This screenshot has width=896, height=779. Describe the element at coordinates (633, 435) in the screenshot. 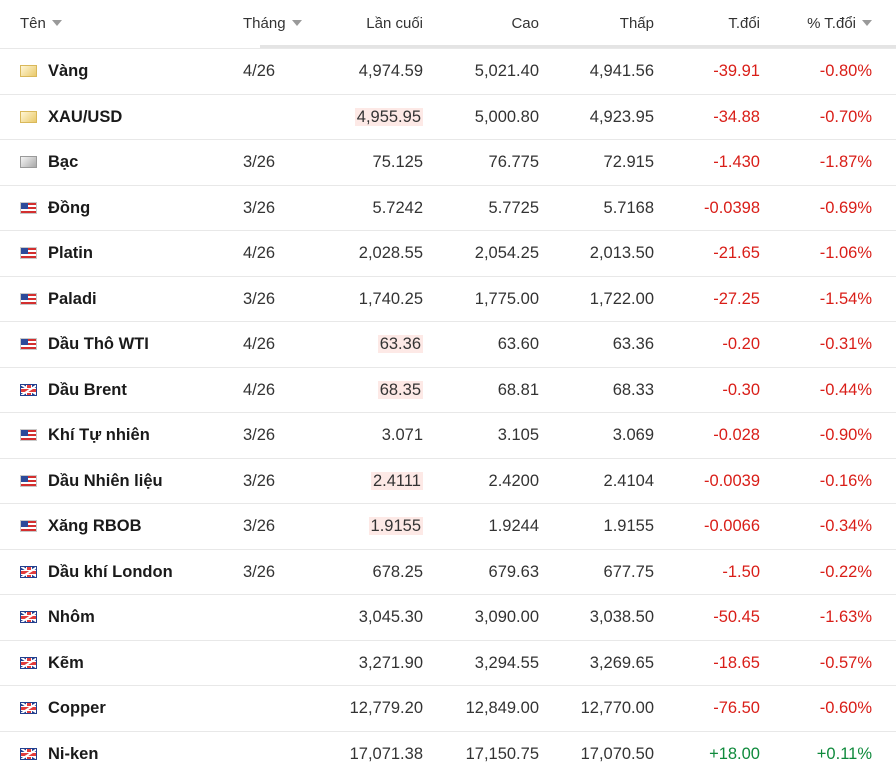

I see `low-price: 3.069` at that location.